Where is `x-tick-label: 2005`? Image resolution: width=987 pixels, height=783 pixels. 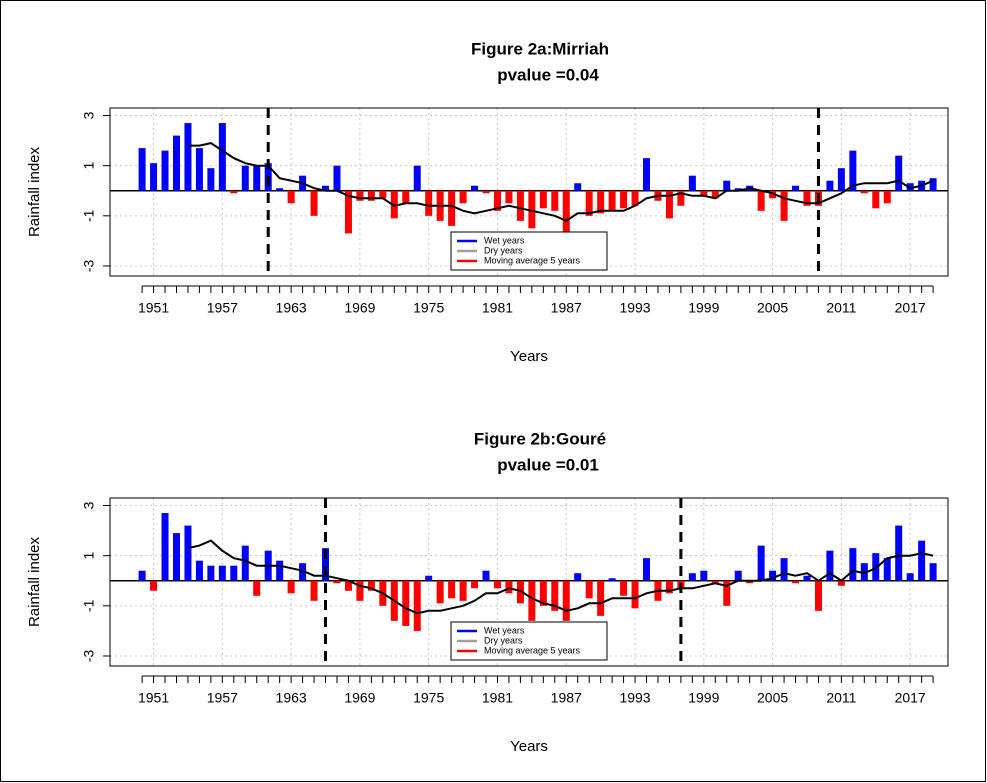 x-tick-label: 2005 is located at coordinates (772, 698).